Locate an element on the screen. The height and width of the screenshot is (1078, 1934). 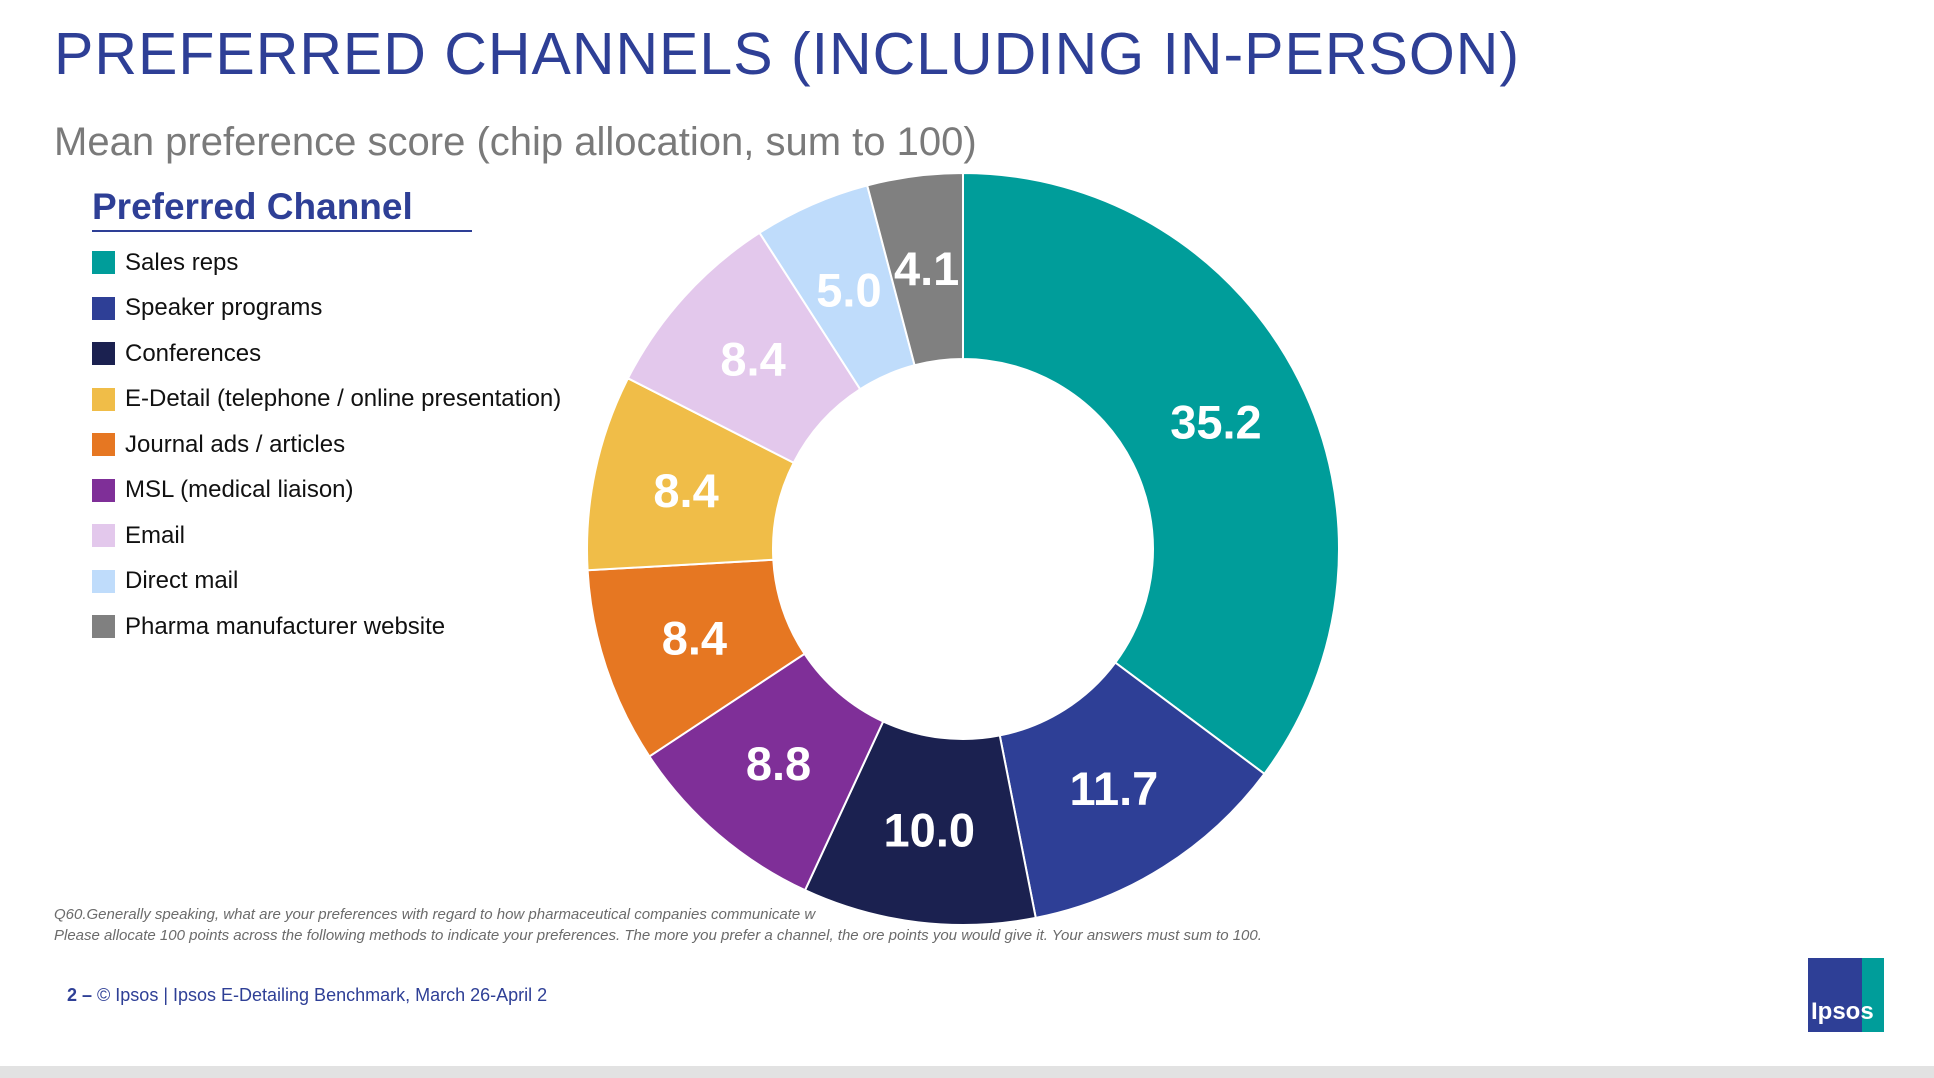
legend-item: MSL (medical liaison) is located at coordinates (326, 491).